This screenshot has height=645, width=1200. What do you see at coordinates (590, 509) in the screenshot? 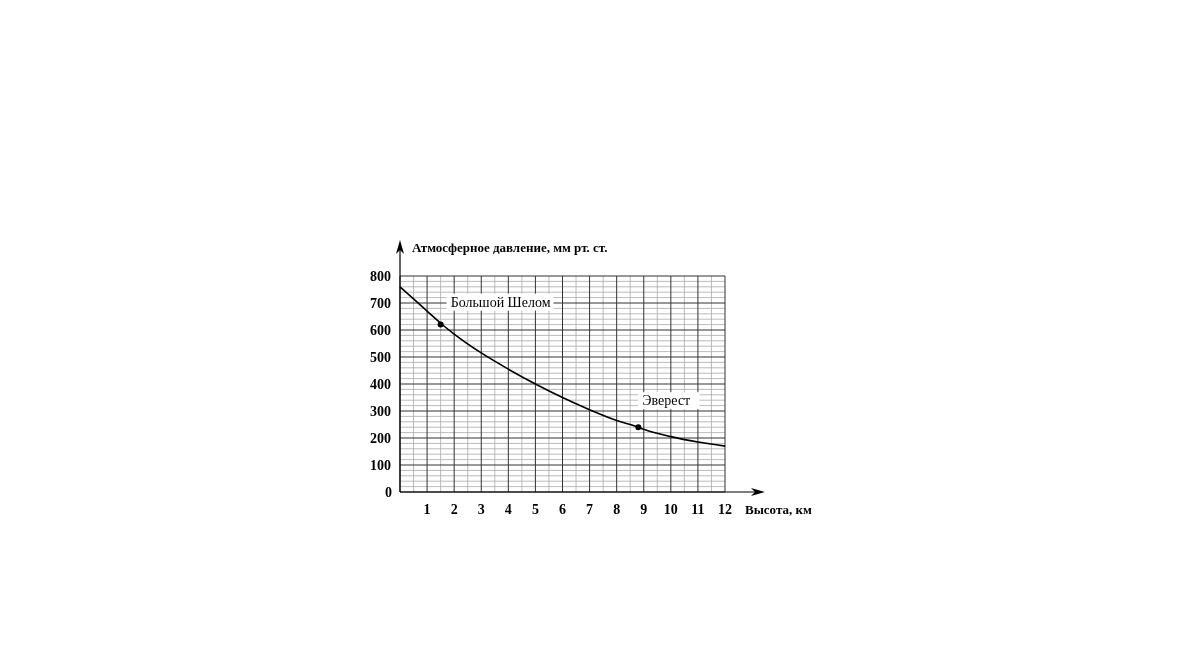
I see `x-tick-label: 7` at bounding box center [590, 509].